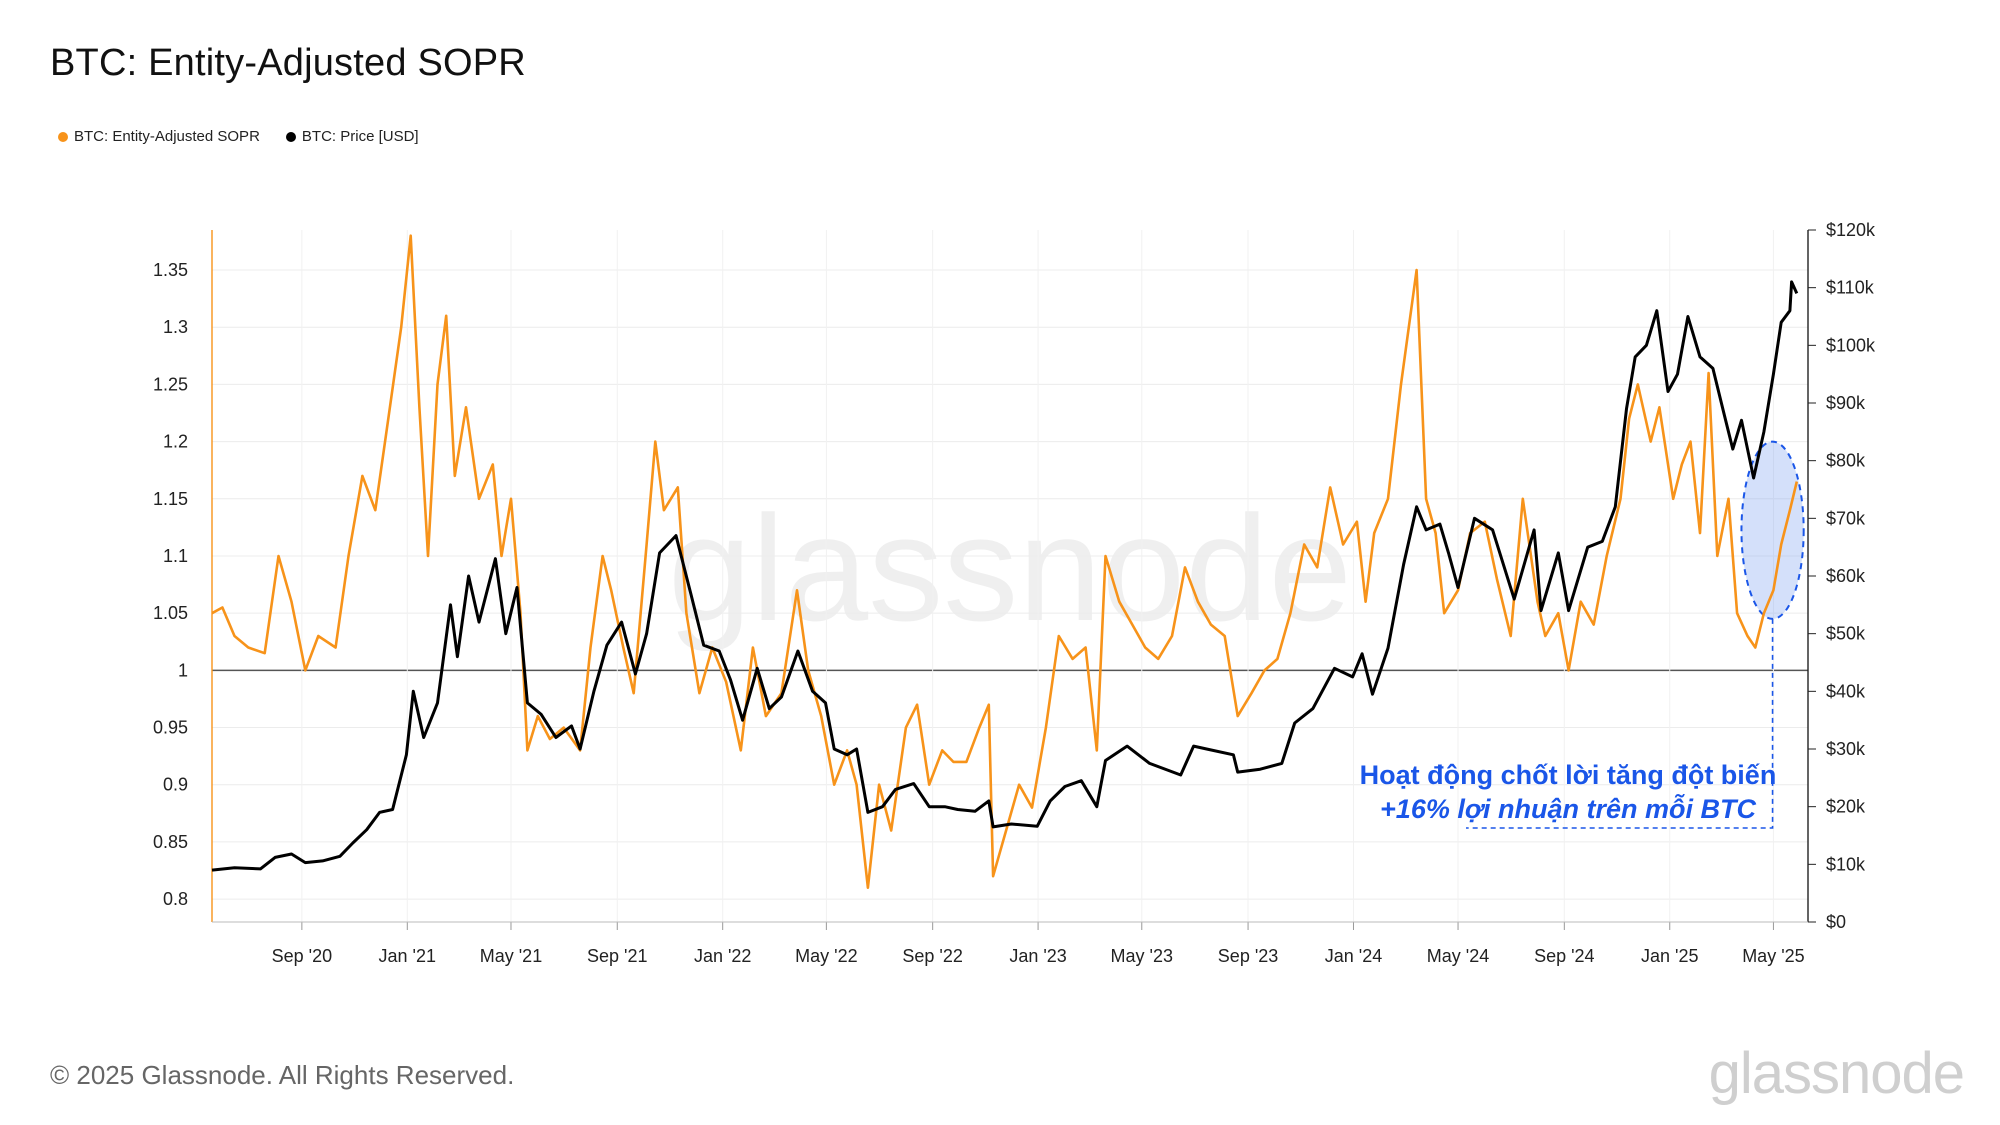  Describe the element at coordinates (170, 270) in the screenshot. I see `y-left-tick-label: 1.35` at that location.